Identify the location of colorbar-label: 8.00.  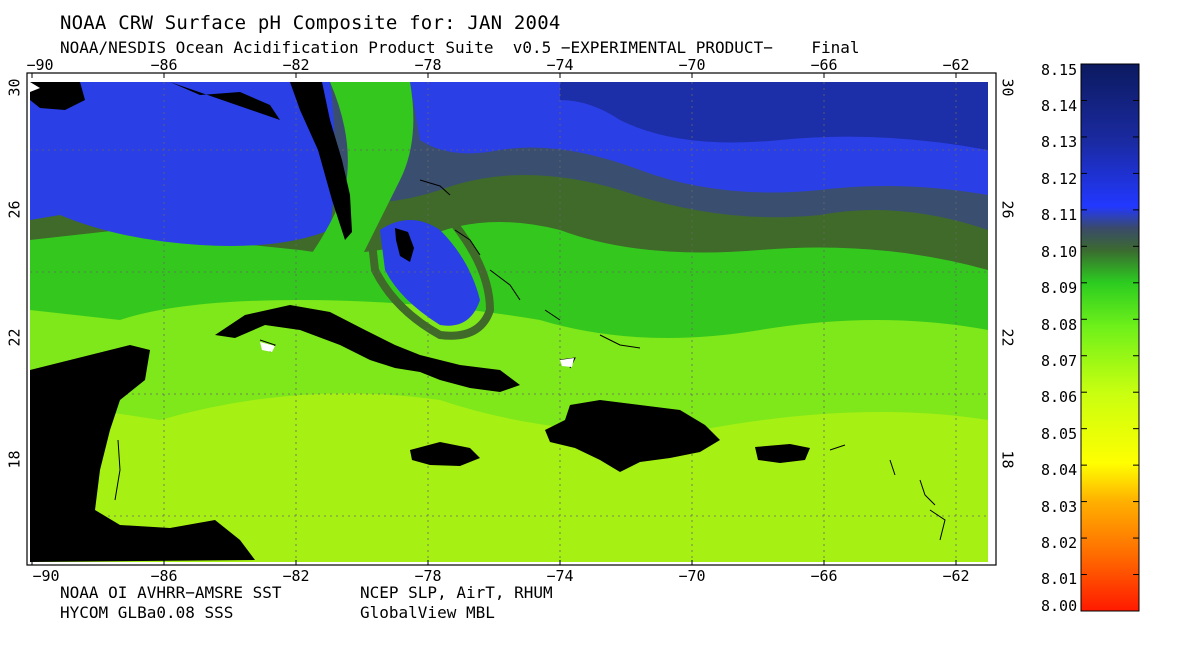
(1059, 606).